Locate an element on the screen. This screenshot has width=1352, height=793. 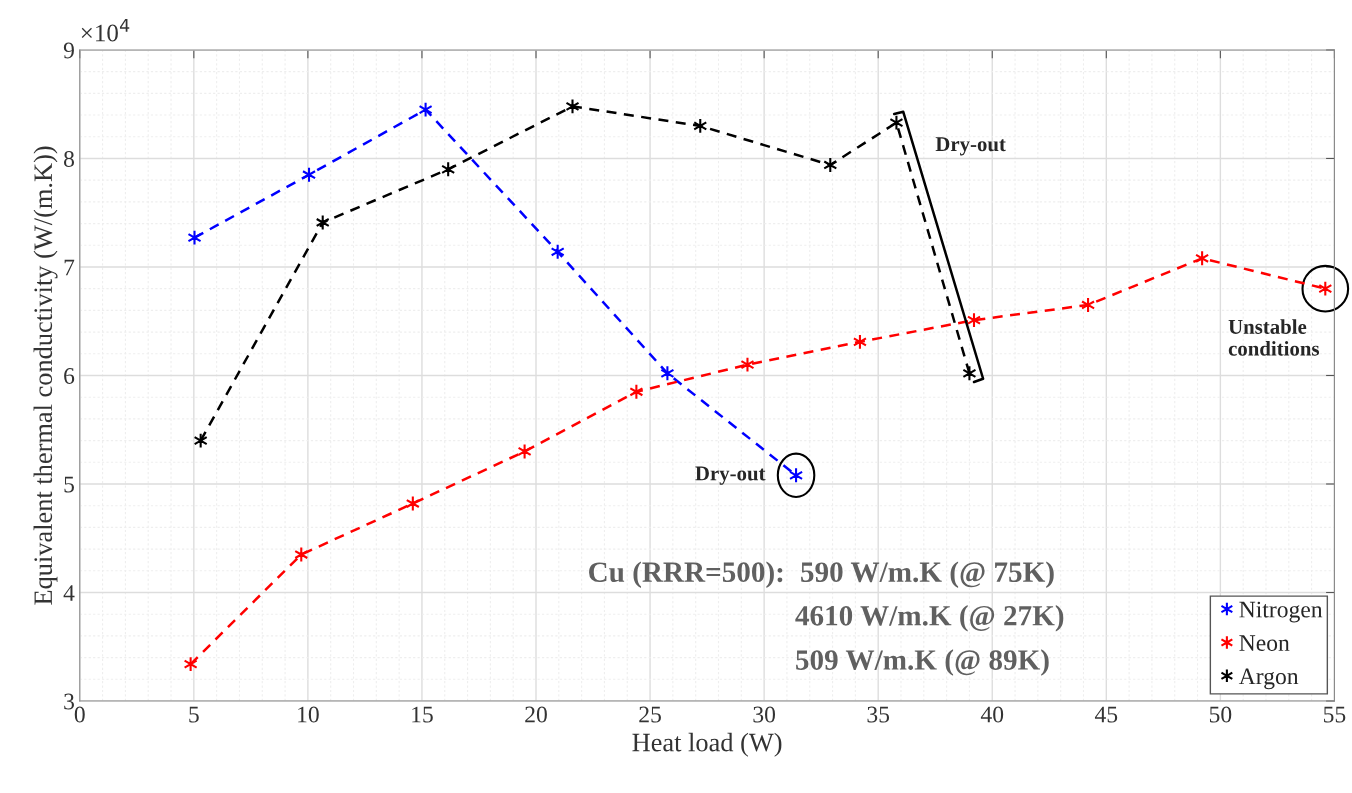
y-tick-label: 6 is located at coordinates (69, 376).